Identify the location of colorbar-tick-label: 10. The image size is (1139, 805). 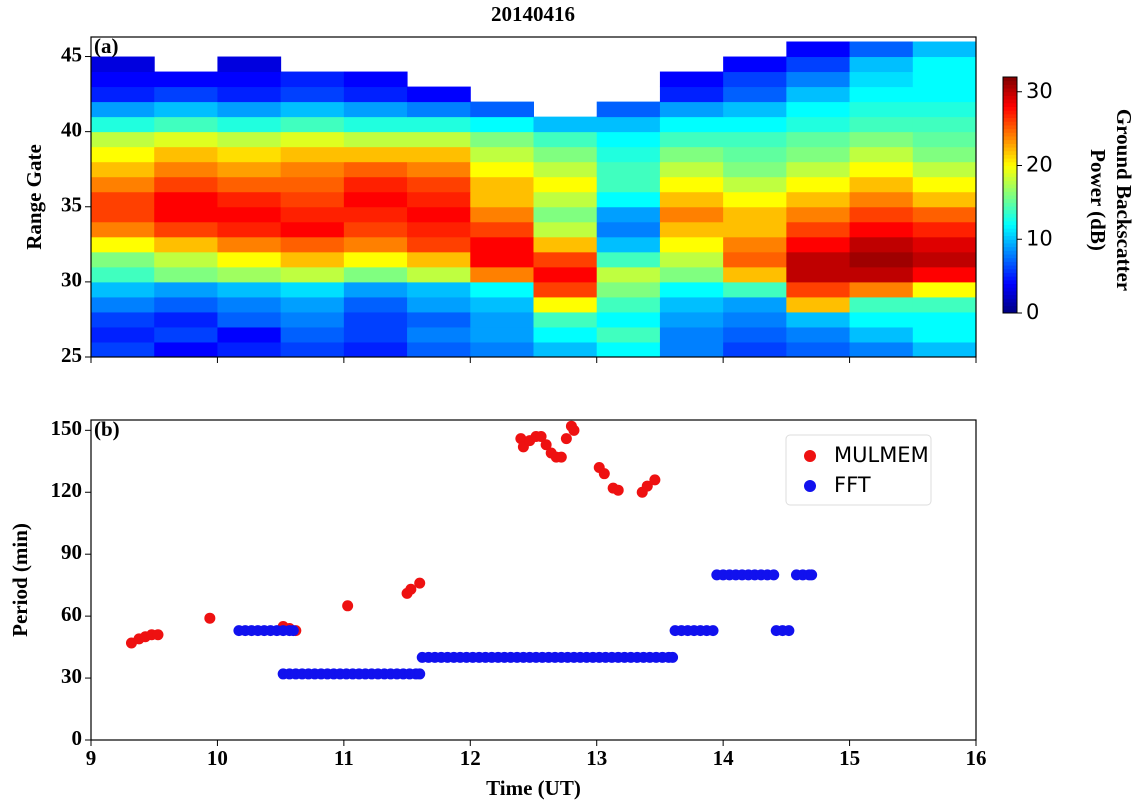
(1039, 238).